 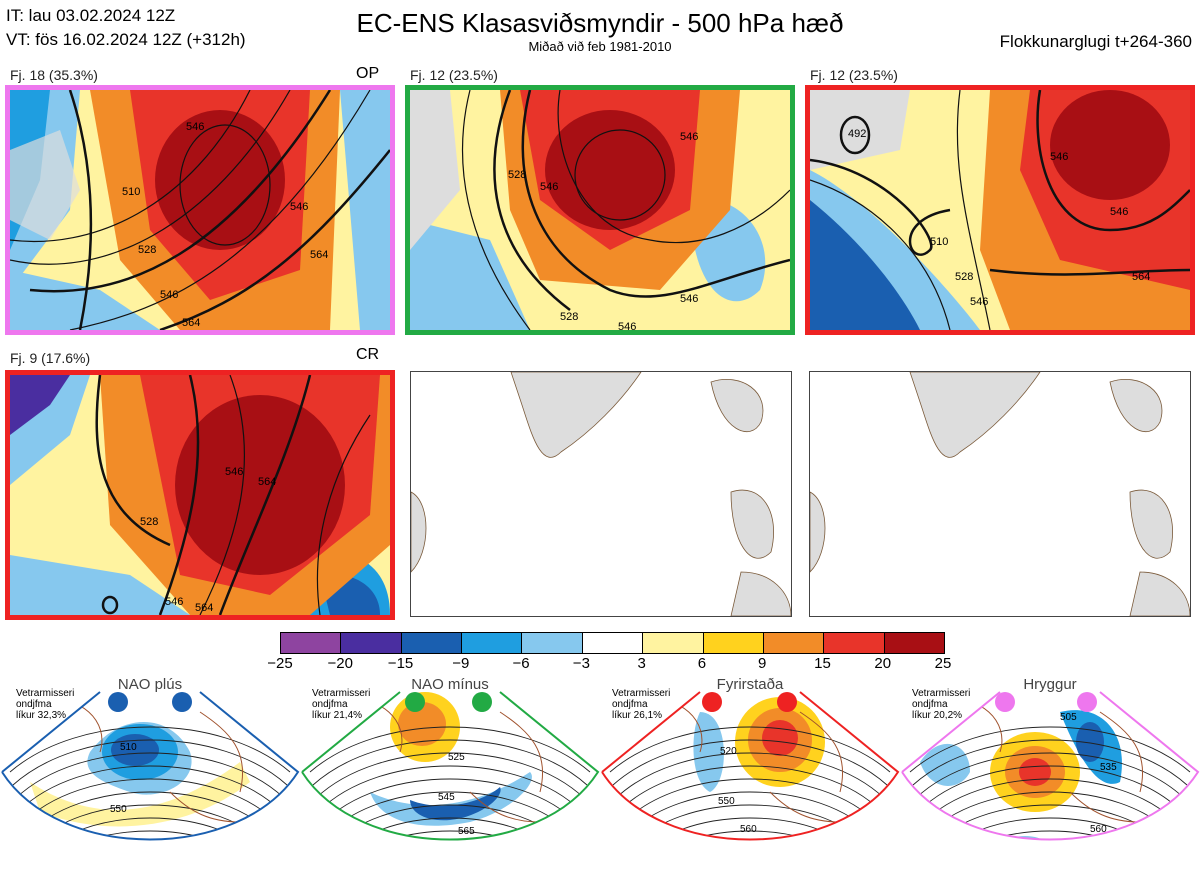 What do you see at coordinates (150, 766) in the screenshot?
I see `regime-map: 510 550` at bounding box center [150, 766].